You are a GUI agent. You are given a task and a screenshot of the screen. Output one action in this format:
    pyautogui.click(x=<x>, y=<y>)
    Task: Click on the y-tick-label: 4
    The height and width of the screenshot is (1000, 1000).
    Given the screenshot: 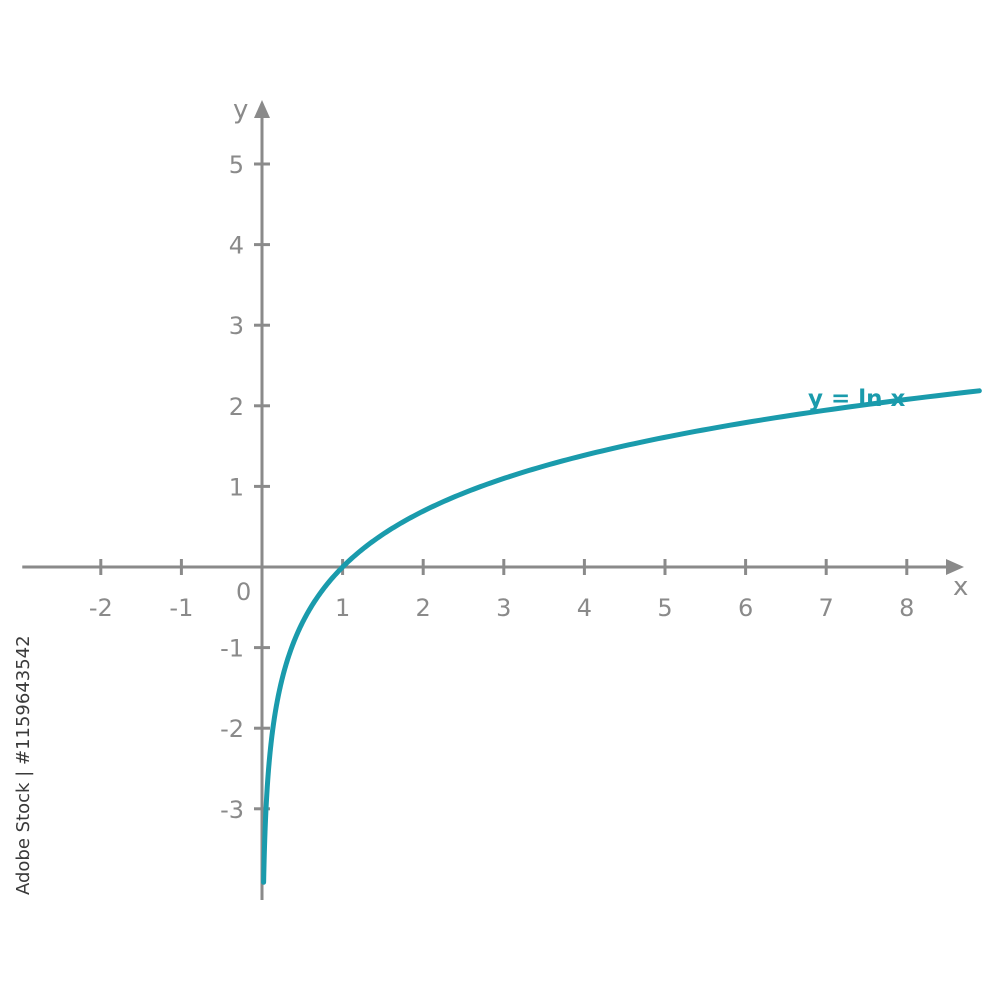 What is the action you would take?
    pyautogui.click(x=236, y=246)
    